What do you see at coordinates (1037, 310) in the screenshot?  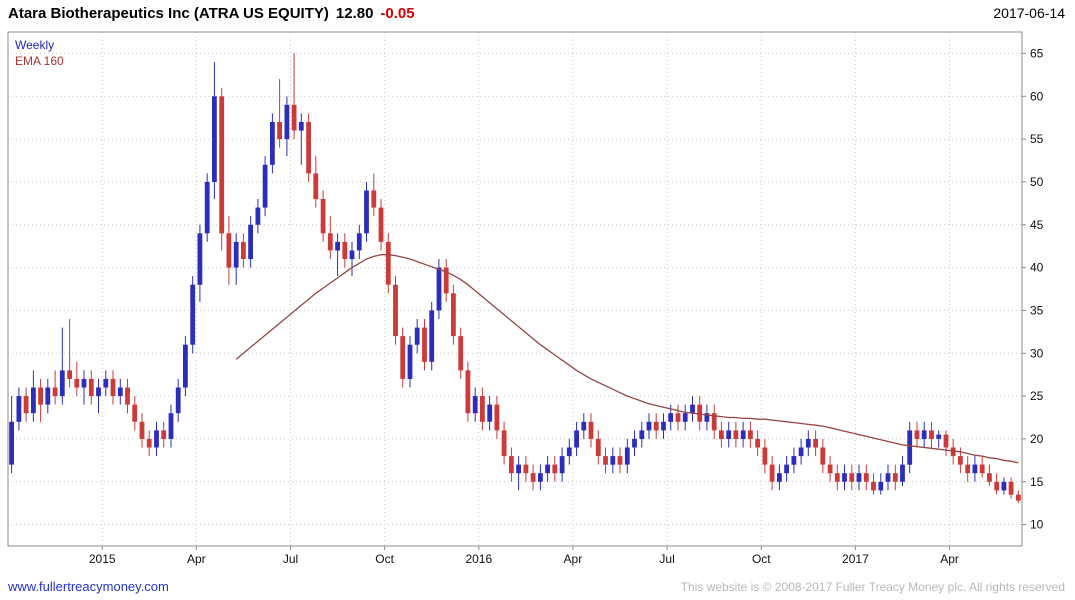 I see `y-axis-label: 35` at bounding box center [1037, 310].